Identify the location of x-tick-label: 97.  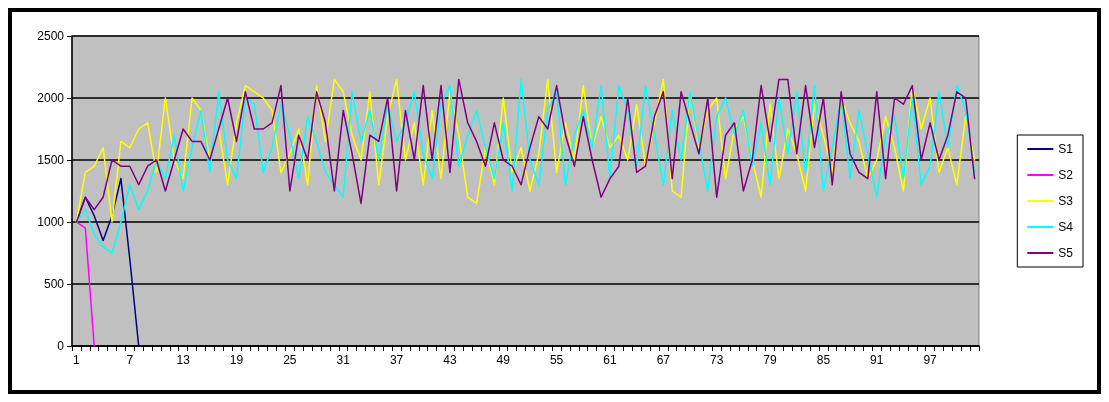
(930, 360).